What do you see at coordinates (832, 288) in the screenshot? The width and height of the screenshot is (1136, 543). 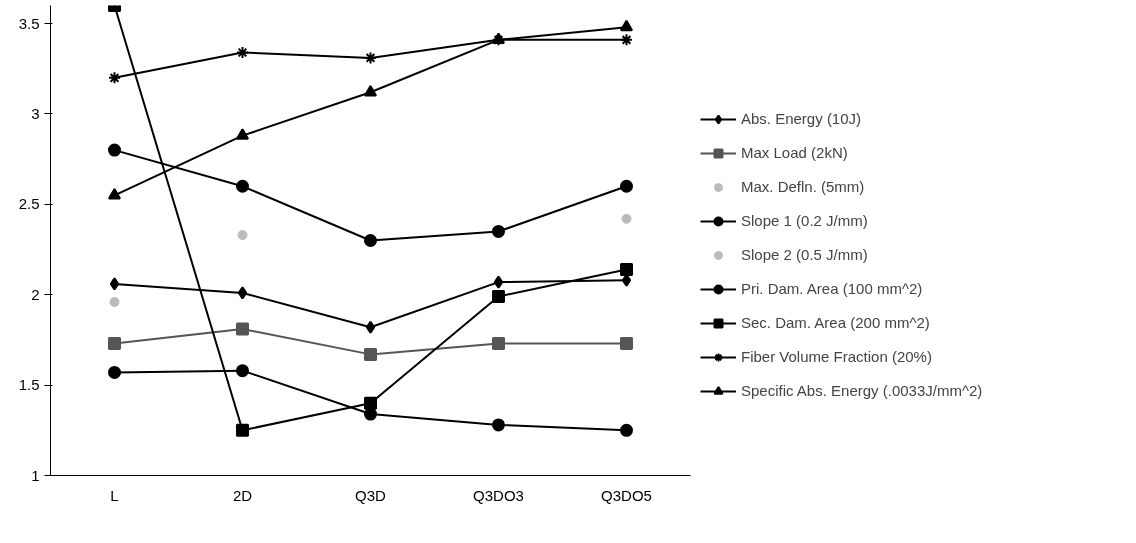 I see `legend-label: Pri. Dam. Area (100 mm^2)` at bounding box center [832, 288].